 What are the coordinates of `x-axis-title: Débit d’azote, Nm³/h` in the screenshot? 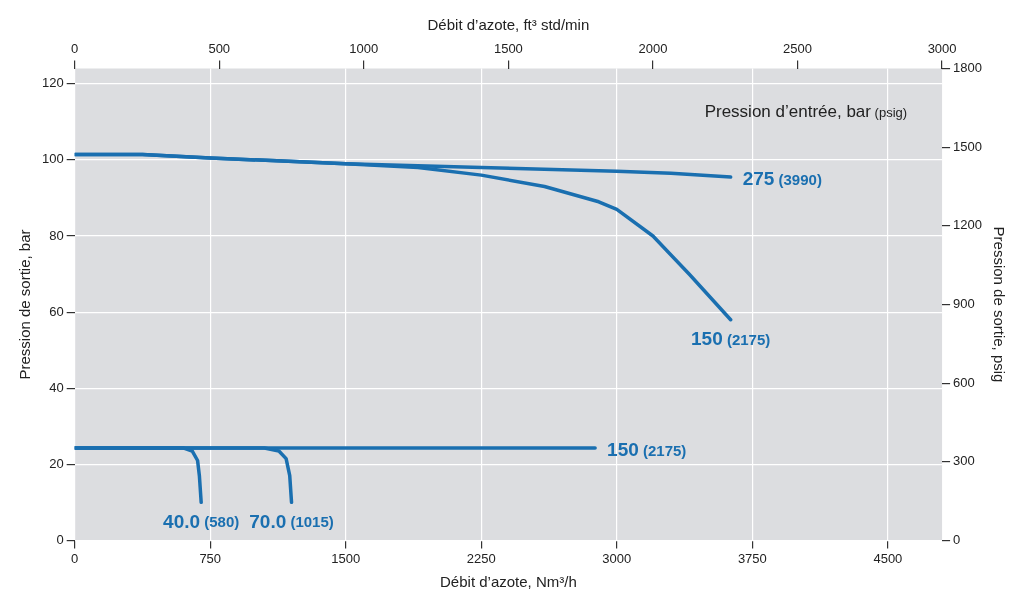 It's located at (508, 582).